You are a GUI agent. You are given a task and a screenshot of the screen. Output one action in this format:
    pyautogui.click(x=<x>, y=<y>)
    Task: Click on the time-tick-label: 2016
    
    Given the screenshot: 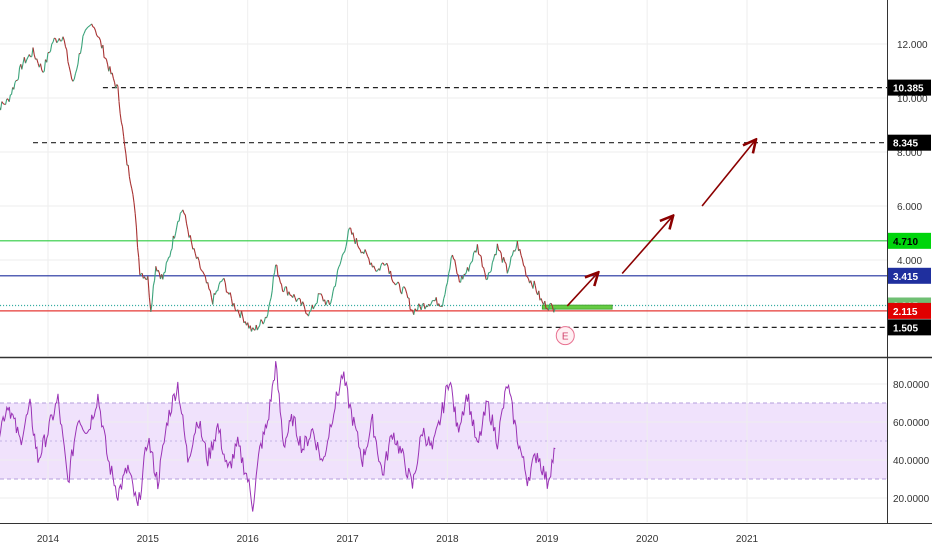 What is the action you would take?
    pyautogui.click(x=248, y=539)
    